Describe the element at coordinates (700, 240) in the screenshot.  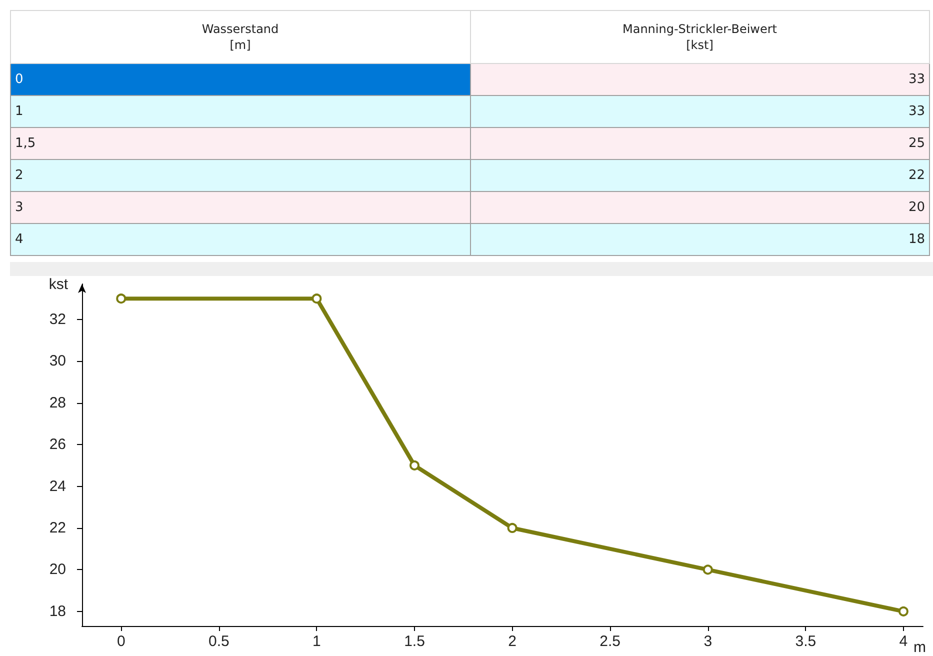
I see `data-label: 18` at that location.